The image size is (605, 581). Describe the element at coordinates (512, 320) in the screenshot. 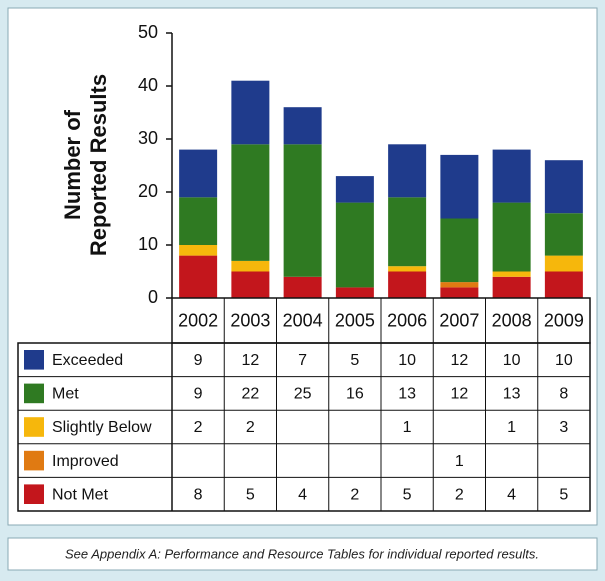

I see `x-tick-label: 2008` at that location.